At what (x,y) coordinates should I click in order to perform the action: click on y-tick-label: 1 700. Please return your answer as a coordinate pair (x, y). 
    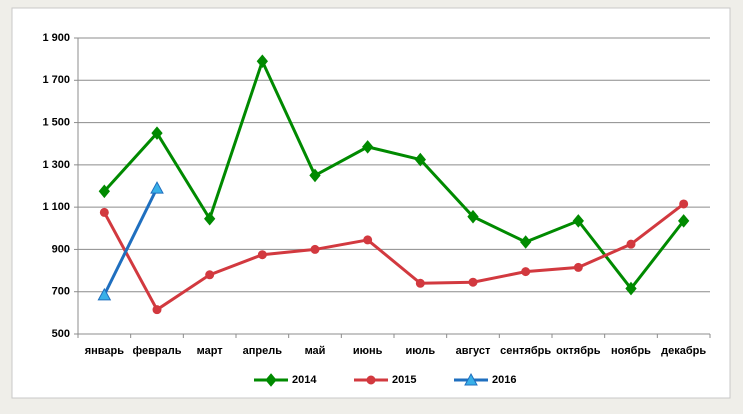
    Looking at the image, I should click on (56, 80).